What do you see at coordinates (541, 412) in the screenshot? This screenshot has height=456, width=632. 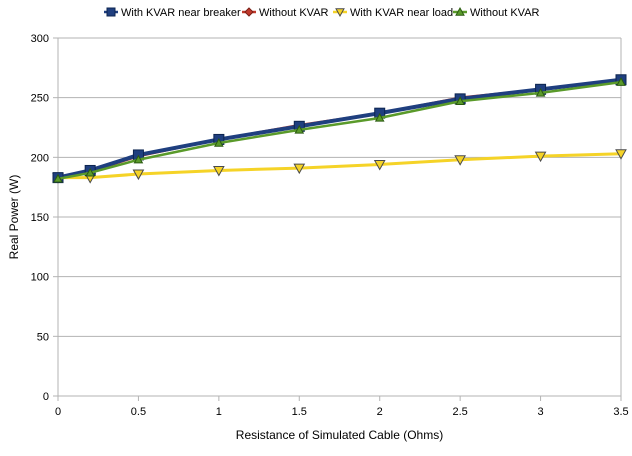 I see `x-tick-label: 3` at bounding box center [541, 412].